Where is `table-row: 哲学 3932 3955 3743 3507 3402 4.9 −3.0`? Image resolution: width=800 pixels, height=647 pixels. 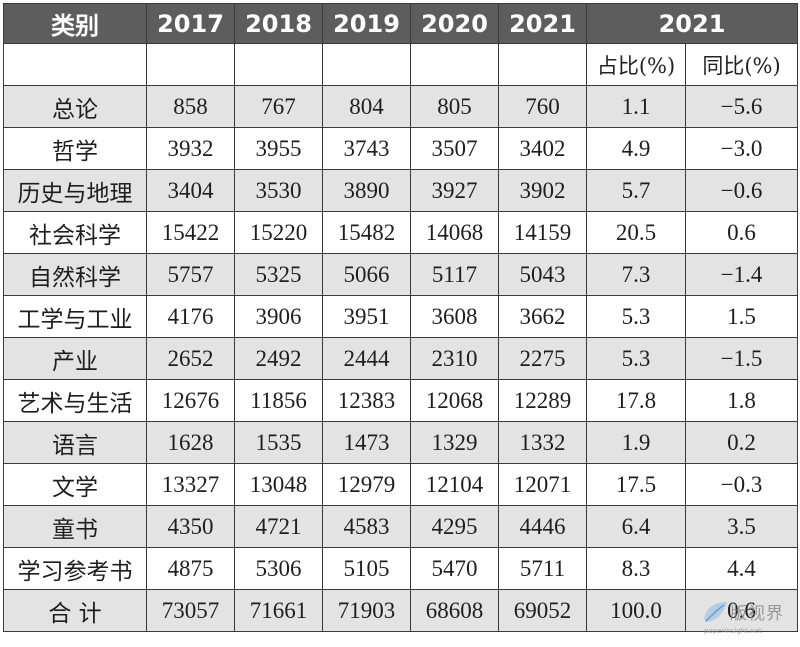 table-row: 哲学 3932 3955 3743 3507 3402 4.9 −3.0 is located at coordinates (401, 148).